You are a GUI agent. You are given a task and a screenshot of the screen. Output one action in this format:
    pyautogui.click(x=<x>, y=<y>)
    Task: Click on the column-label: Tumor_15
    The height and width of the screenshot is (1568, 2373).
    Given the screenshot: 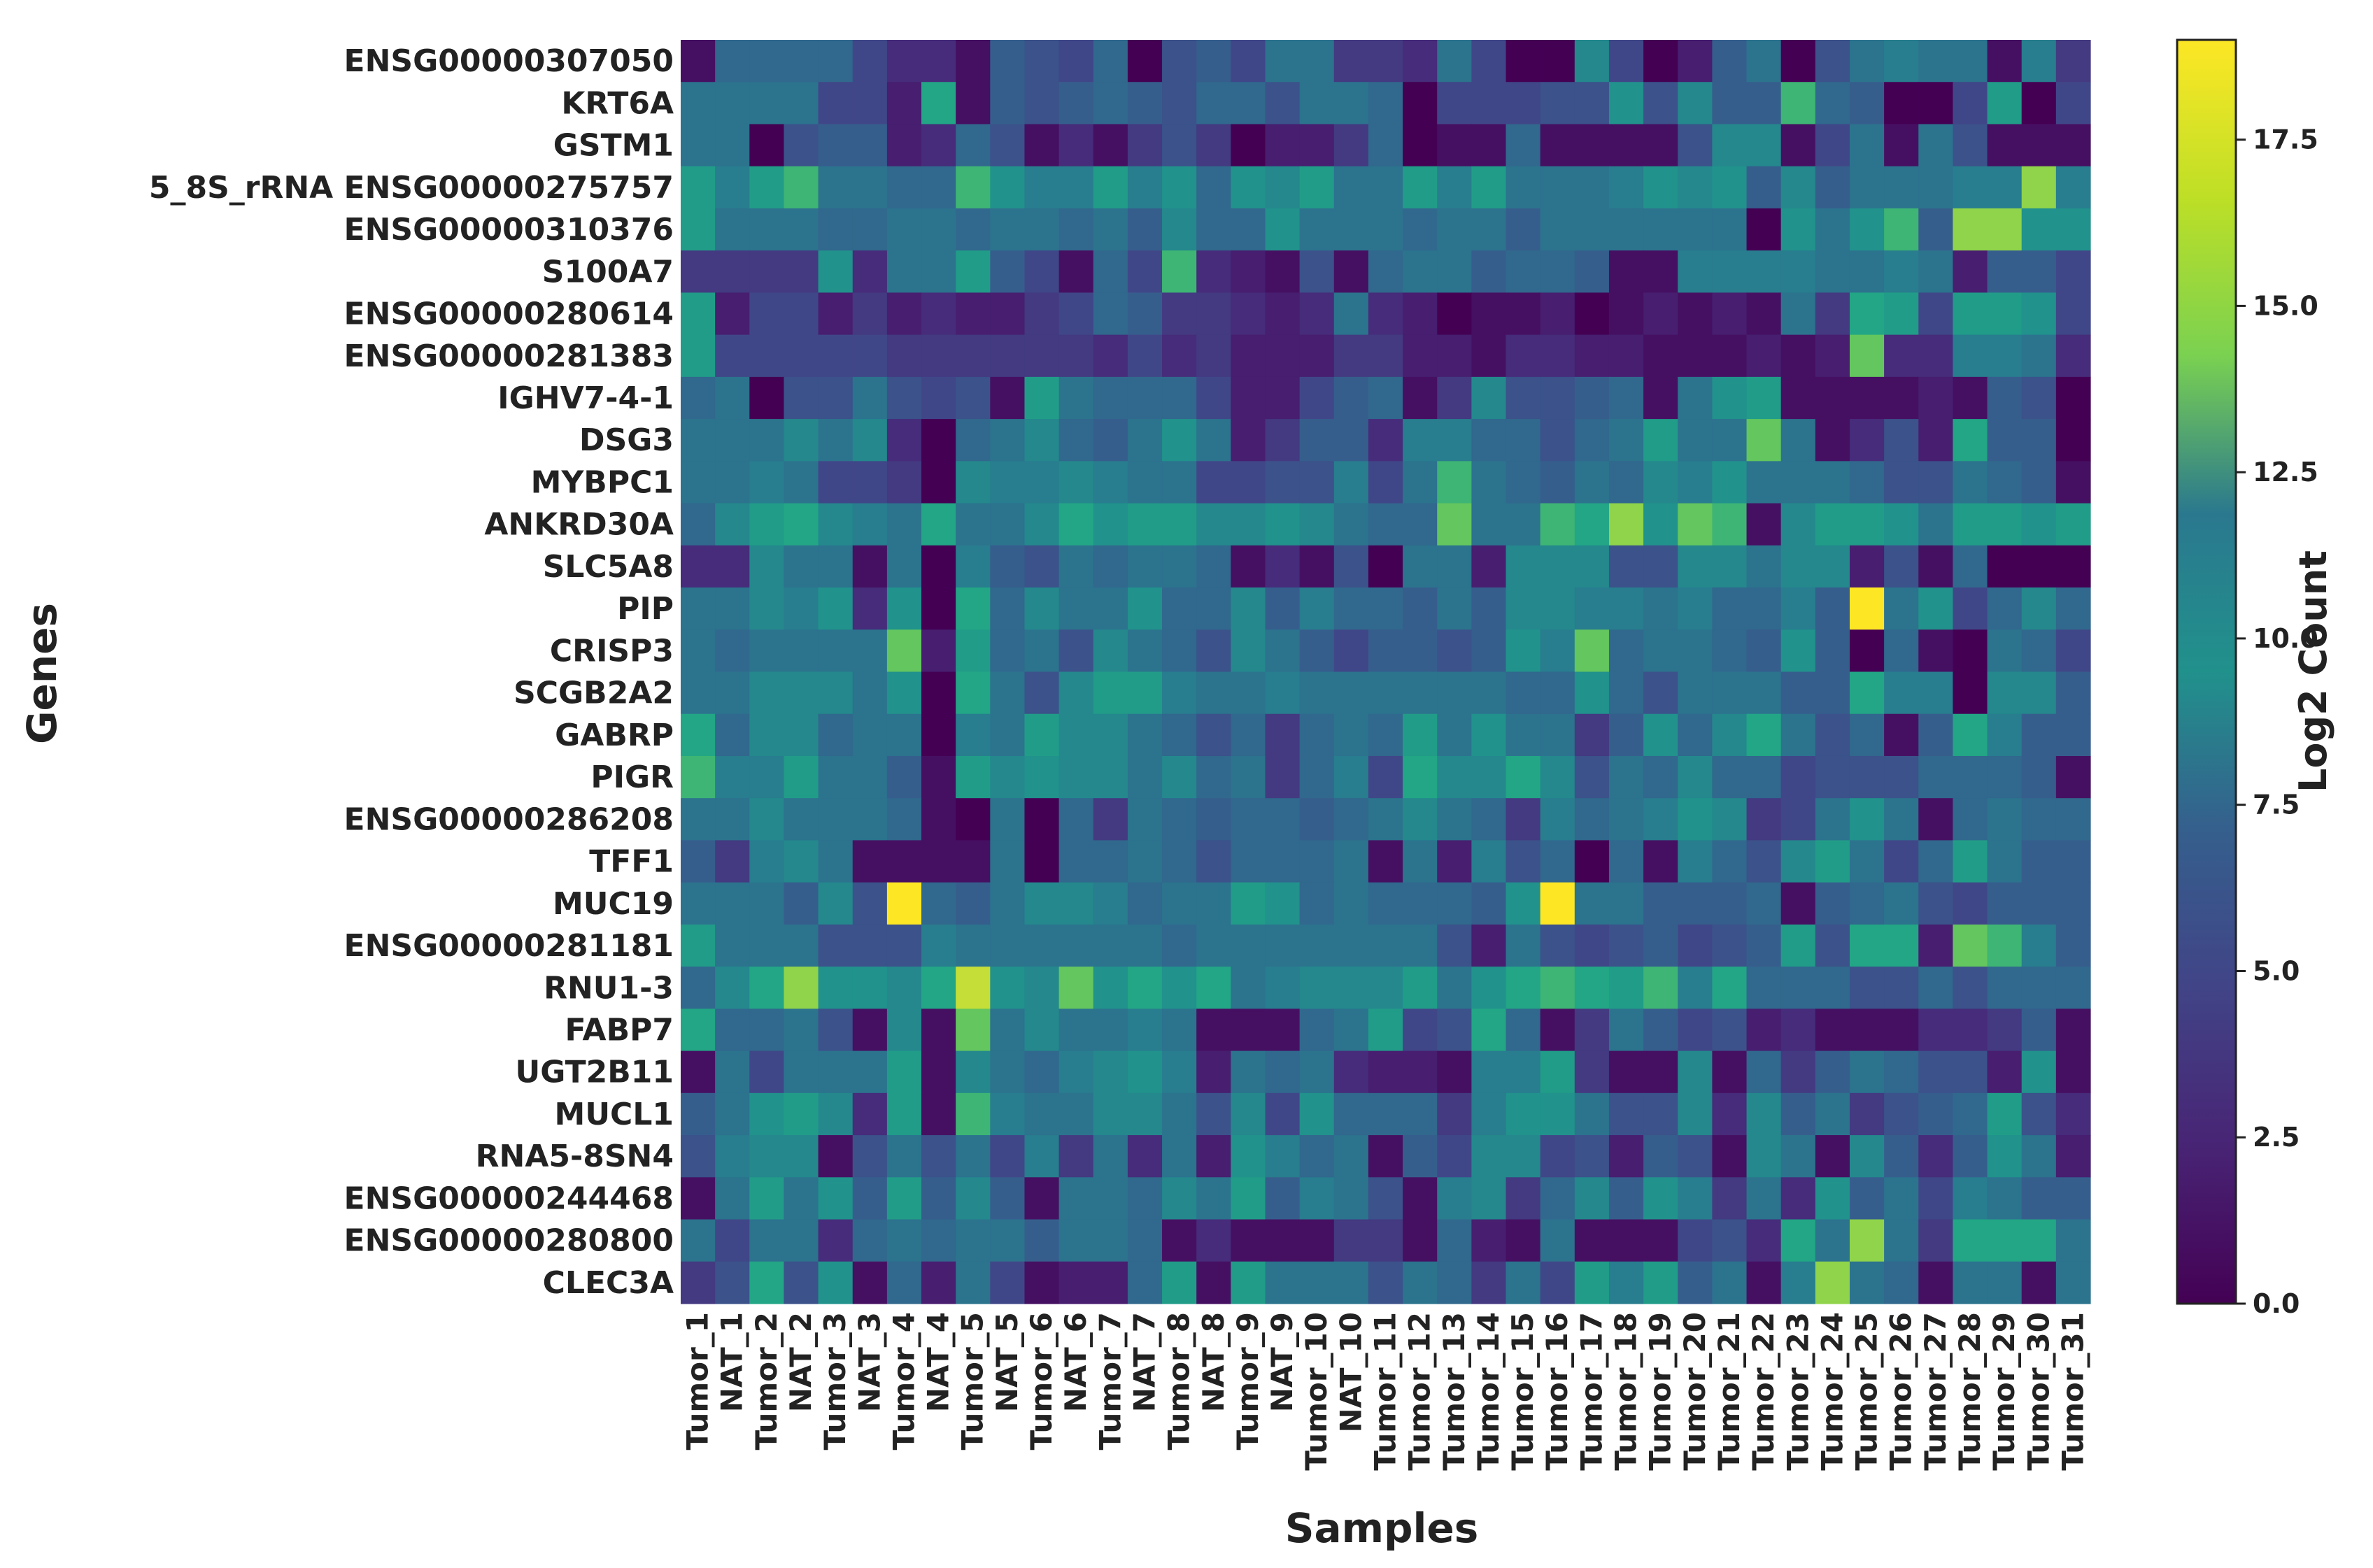 What is the action you would take?
    pyautogui.click(x=1523, y=1391)
    